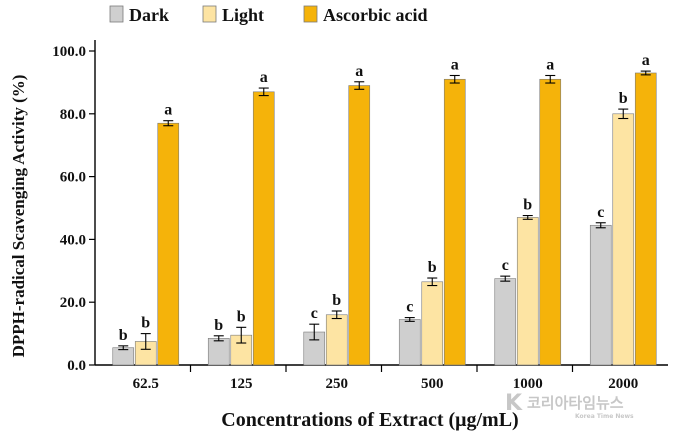  Describe the element at coordinates (375, 15) in the screenshot. I see `legend-label: Ascorbic acid` at that location.